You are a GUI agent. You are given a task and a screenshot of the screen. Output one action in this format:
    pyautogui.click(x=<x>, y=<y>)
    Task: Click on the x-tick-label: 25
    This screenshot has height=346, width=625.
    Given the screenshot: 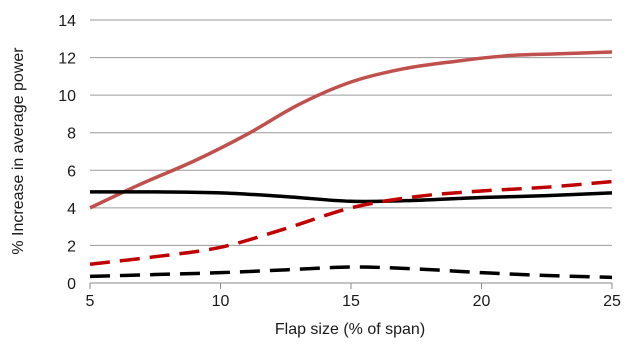 What is the action you would take?
    pyautogui.click(x=612, y=301)
    